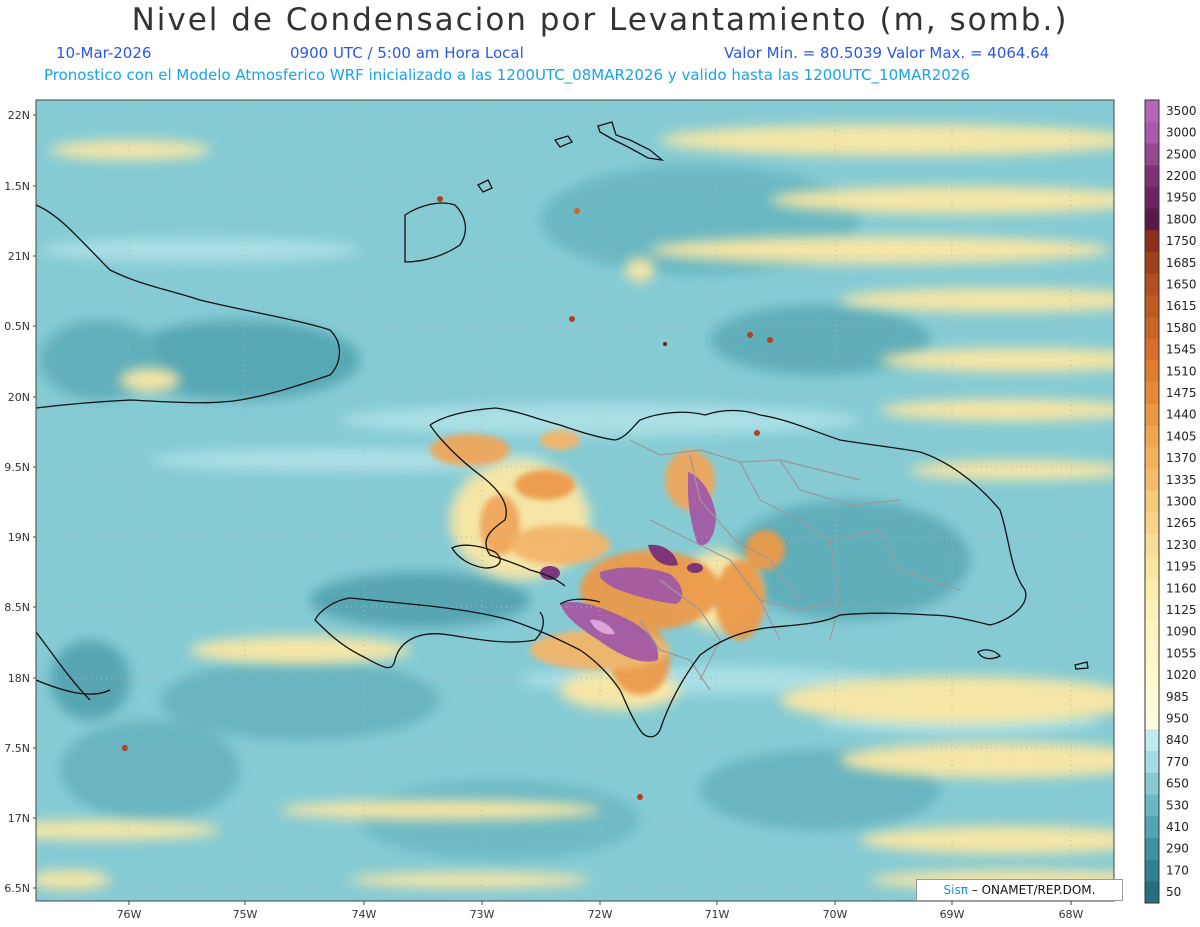 The height and width of the screenshot is (927, 1200). What do you see at coordinates (17, 607) in the screenshot?
I see `lat-tick-label: 8.5N` at bounding box center [17, 607].